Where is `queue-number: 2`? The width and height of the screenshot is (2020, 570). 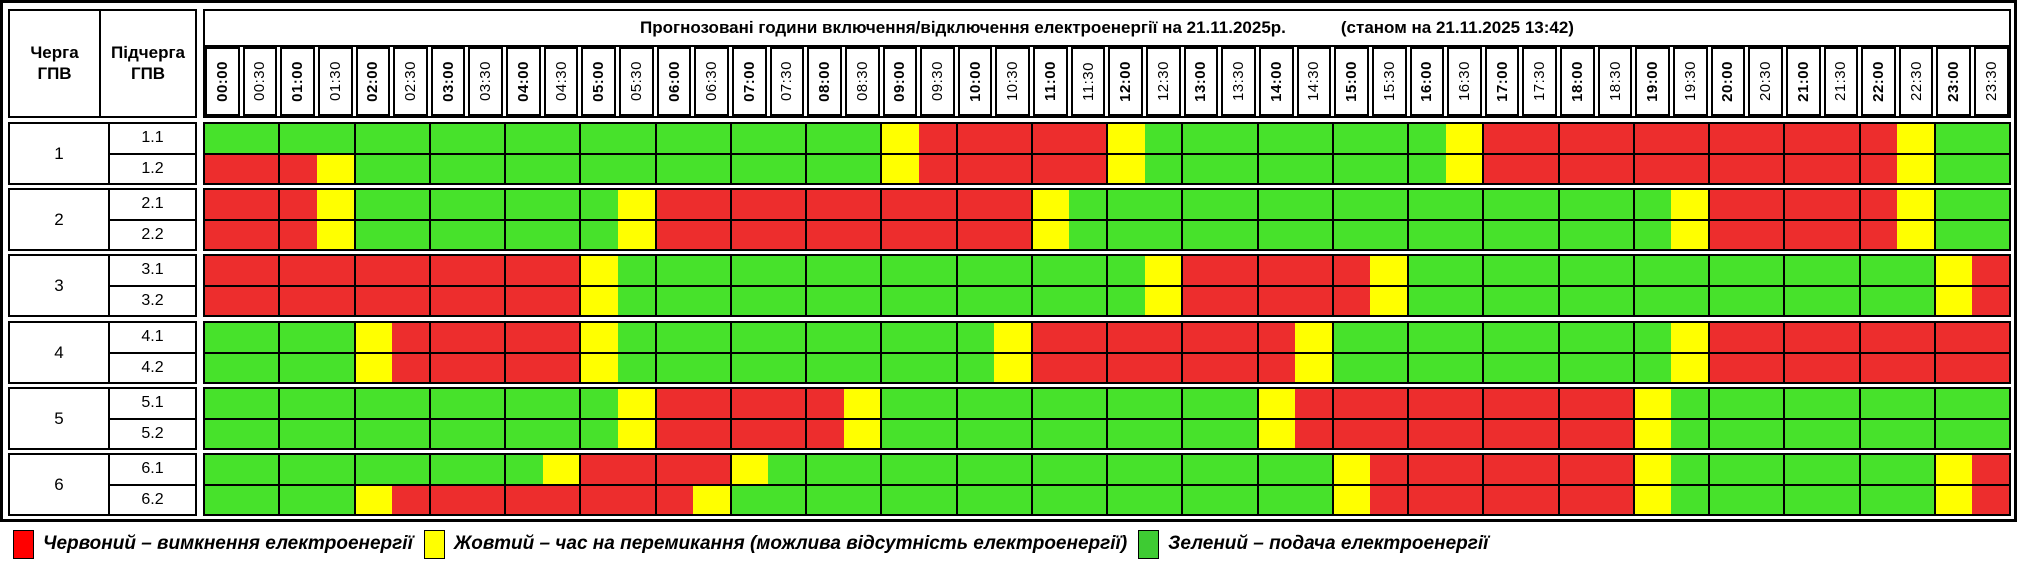 queue-number: 2 is located at coordinates (60, 219).